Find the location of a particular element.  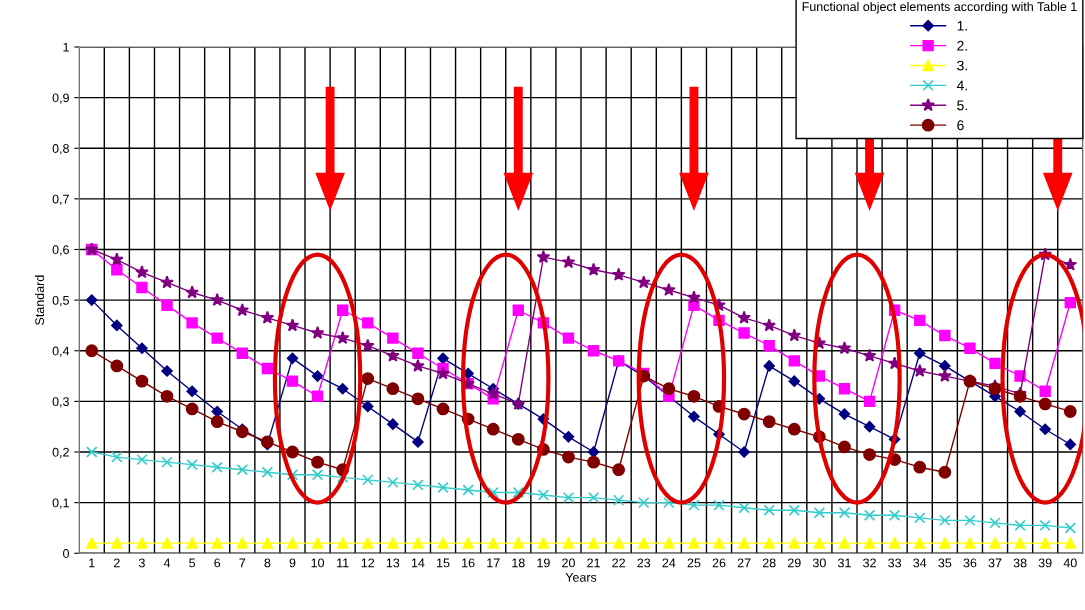

x-tick-label: 12 is located at coordinates (368, 563).